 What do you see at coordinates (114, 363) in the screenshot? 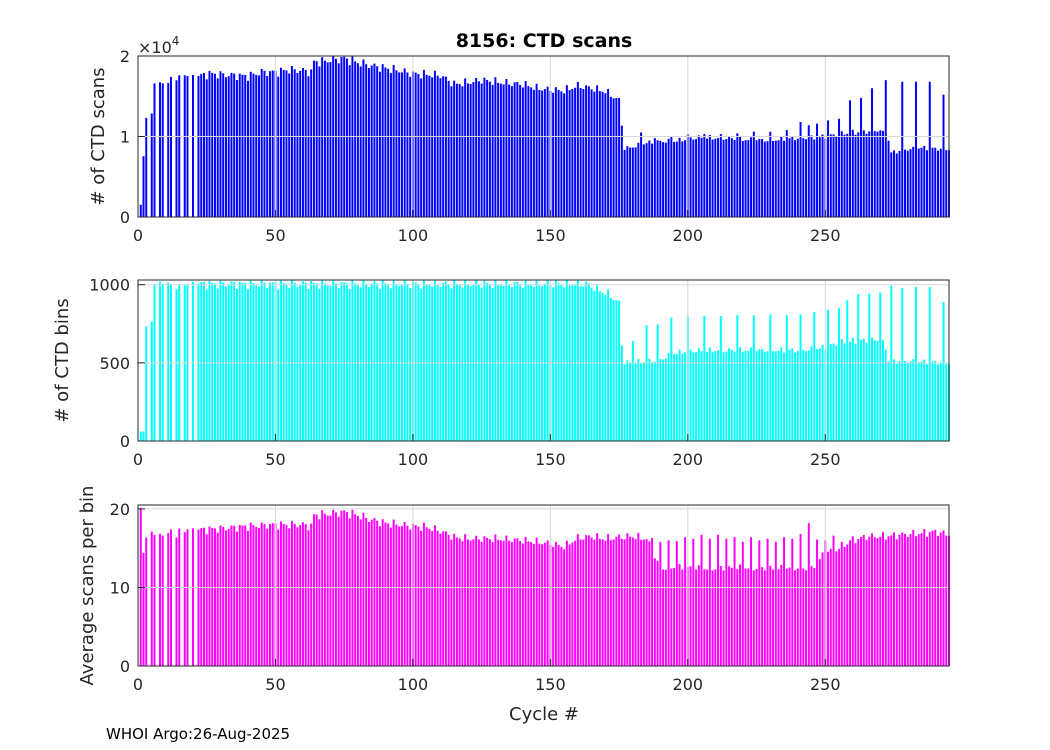
I see `y-tick-label: 500` at bounding box center [114, 363].